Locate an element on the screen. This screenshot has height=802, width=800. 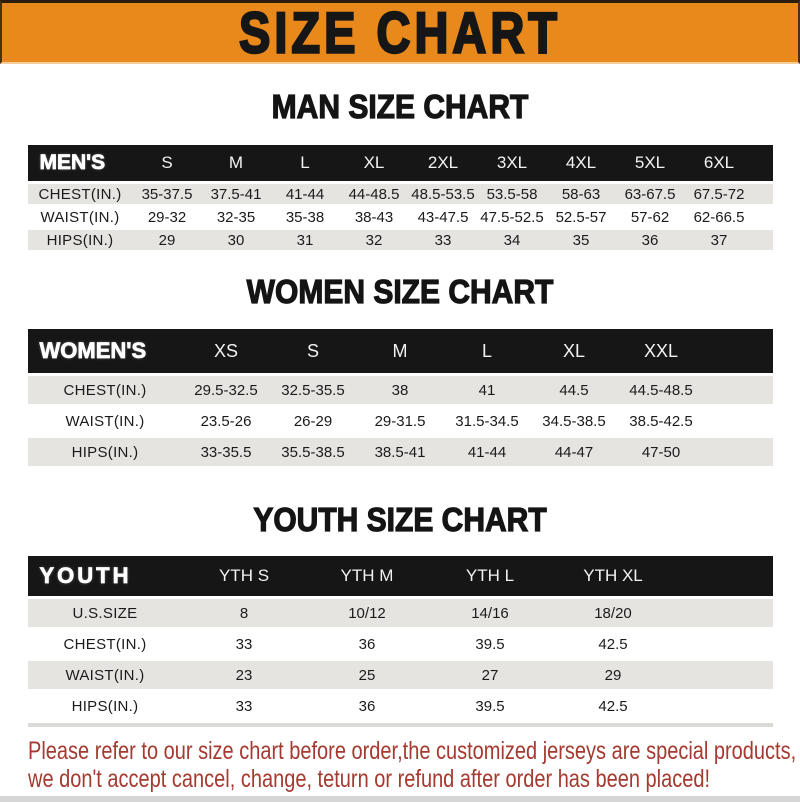
table-cell: 37 is located at coordinates (719, 240).